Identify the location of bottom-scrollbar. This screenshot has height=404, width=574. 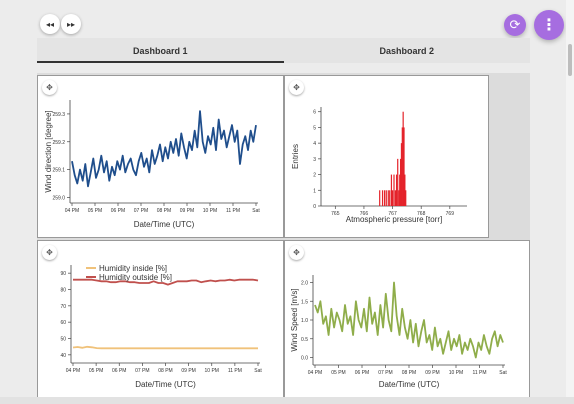
(287, 400).